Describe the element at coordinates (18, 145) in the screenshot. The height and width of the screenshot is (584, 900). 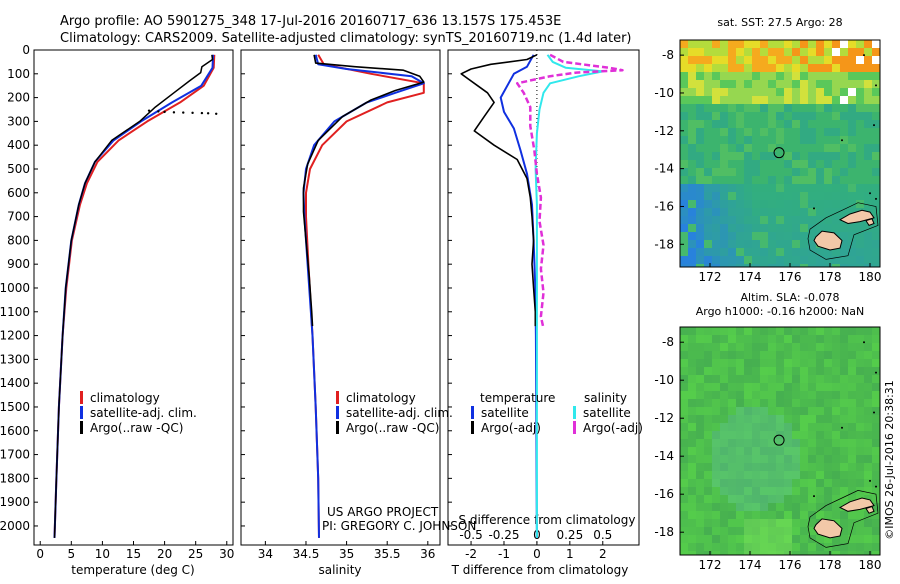
I see `depth-tick-label: 400` at that location.